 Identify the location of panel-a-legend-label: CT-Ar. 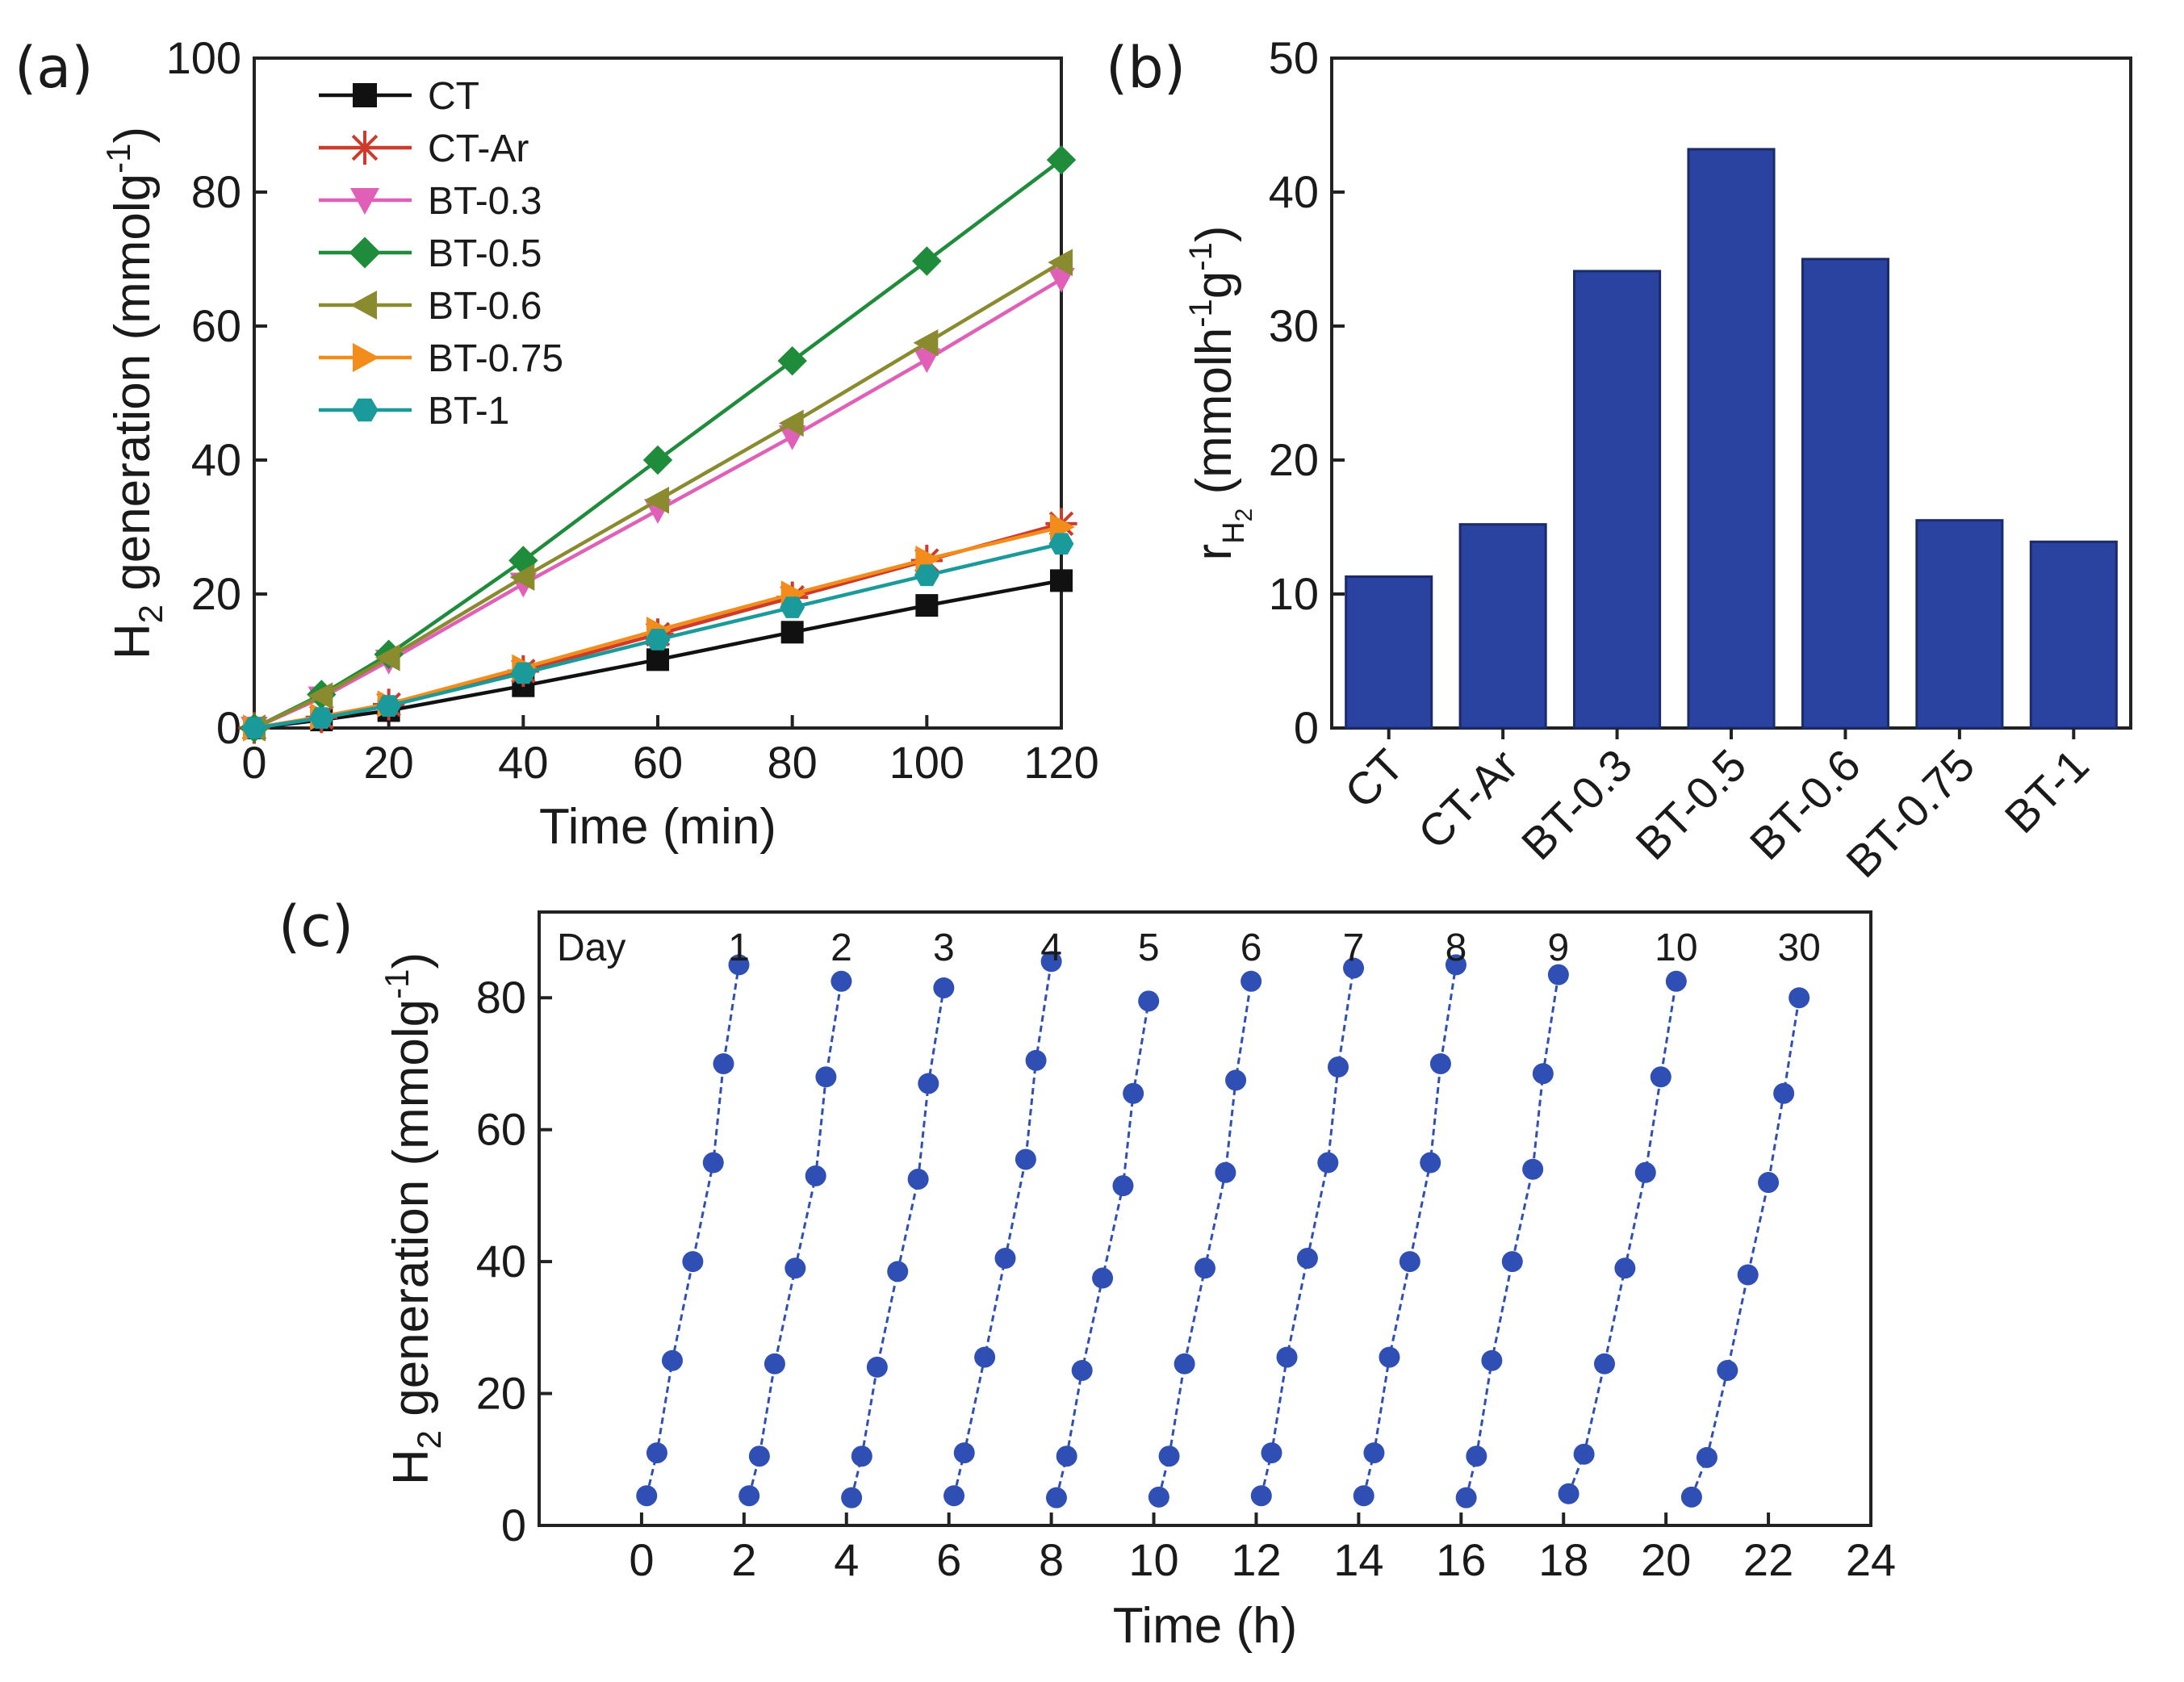
(478, 149).